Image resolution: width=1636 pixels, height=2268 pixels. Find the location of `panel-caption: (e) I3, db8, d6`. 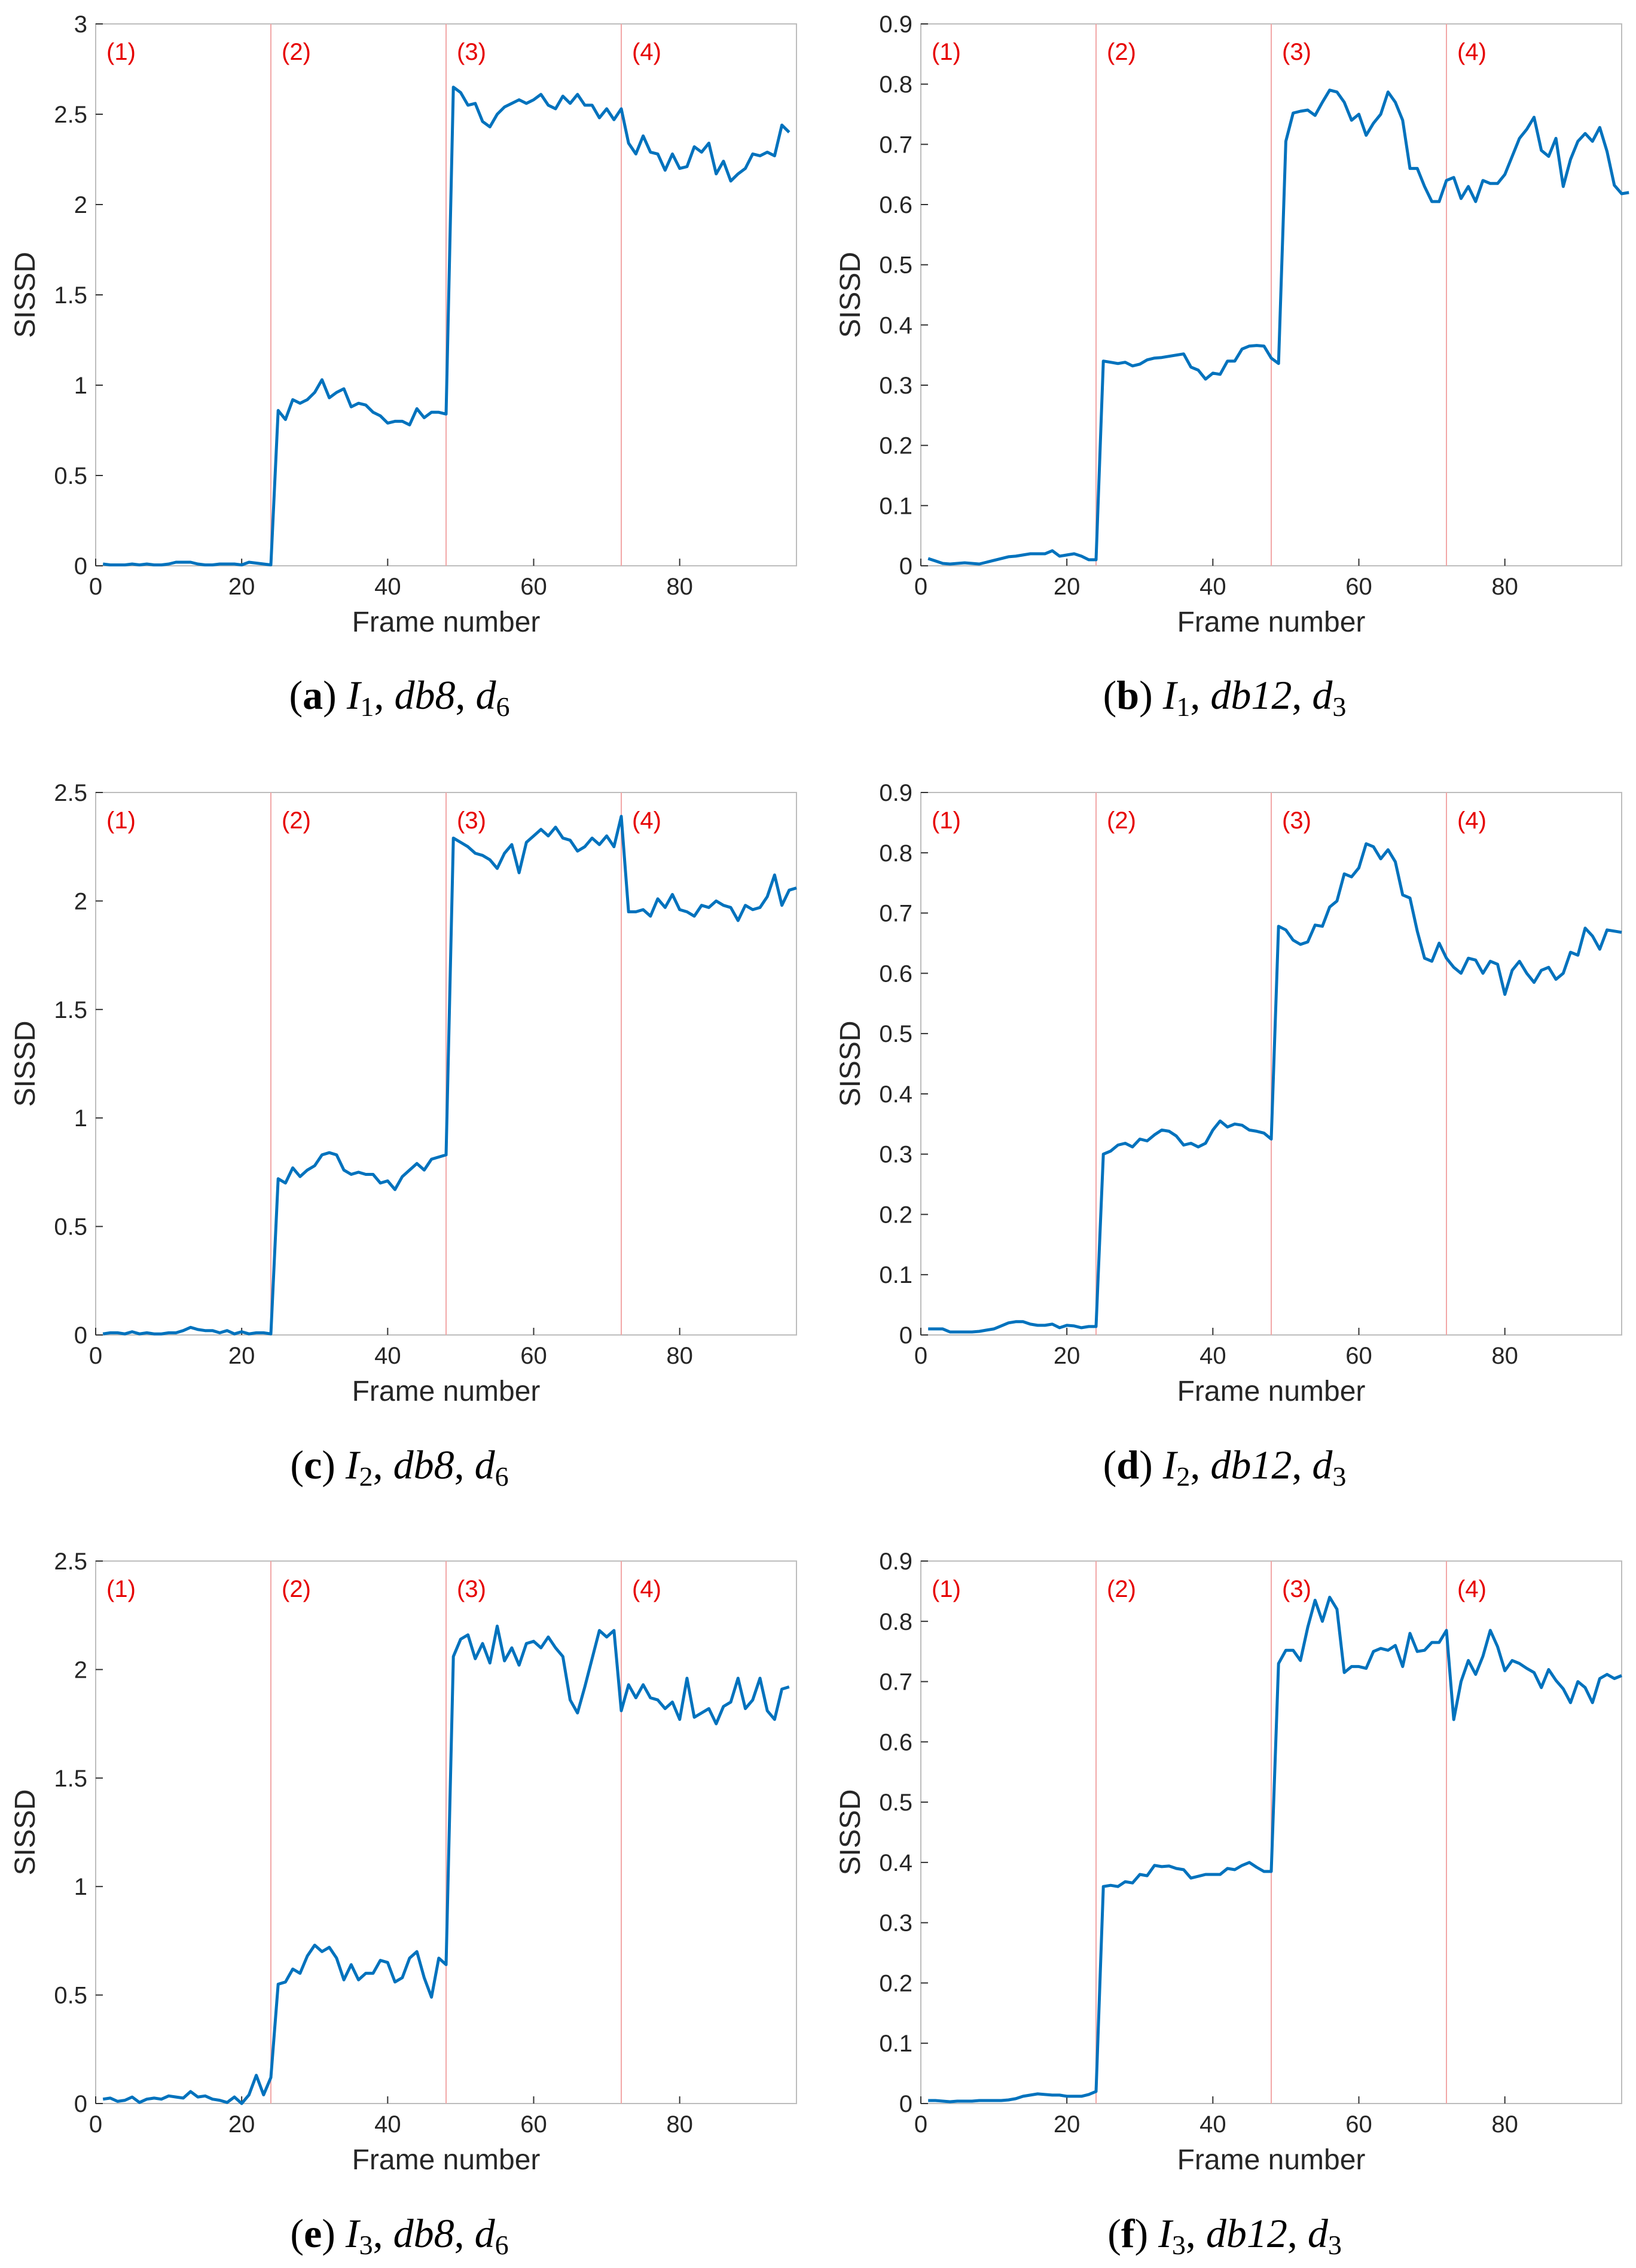

panel-caption: (e) I3, db8, d6 is located at coordinates (399, 2235).